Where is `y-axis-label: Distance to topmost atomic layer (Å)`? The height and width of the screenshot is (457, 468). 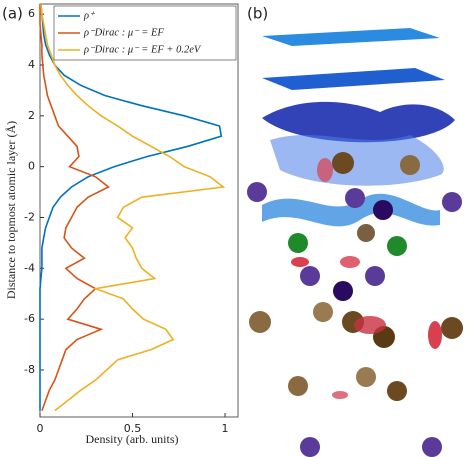
y-axis-label: Distance to topmost atomic layer (Å) is located at coordinates (11, 210).